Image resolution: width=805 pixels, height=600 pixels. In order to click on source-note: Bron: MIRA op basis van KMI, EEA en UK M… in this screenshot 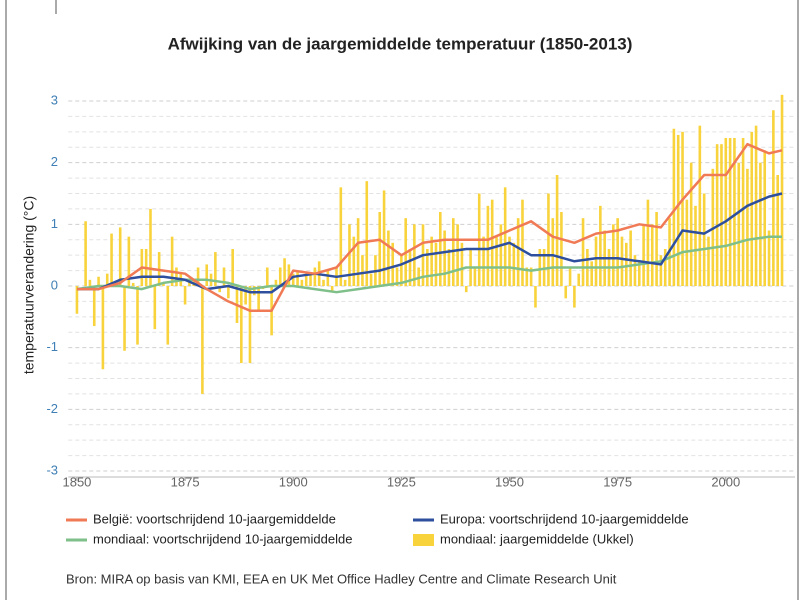, I will do `click(341, 578)`.